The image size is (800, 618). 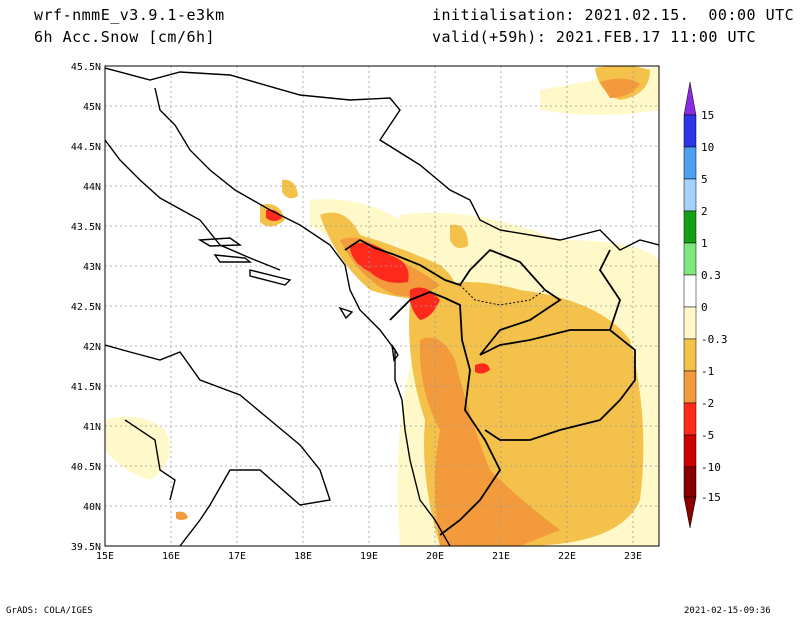 I want to click on color-legend: 15 10 5 2 1 0.3 0 -0.3 -1 -2 -5 -10 -15, so click(x=705, y=305).